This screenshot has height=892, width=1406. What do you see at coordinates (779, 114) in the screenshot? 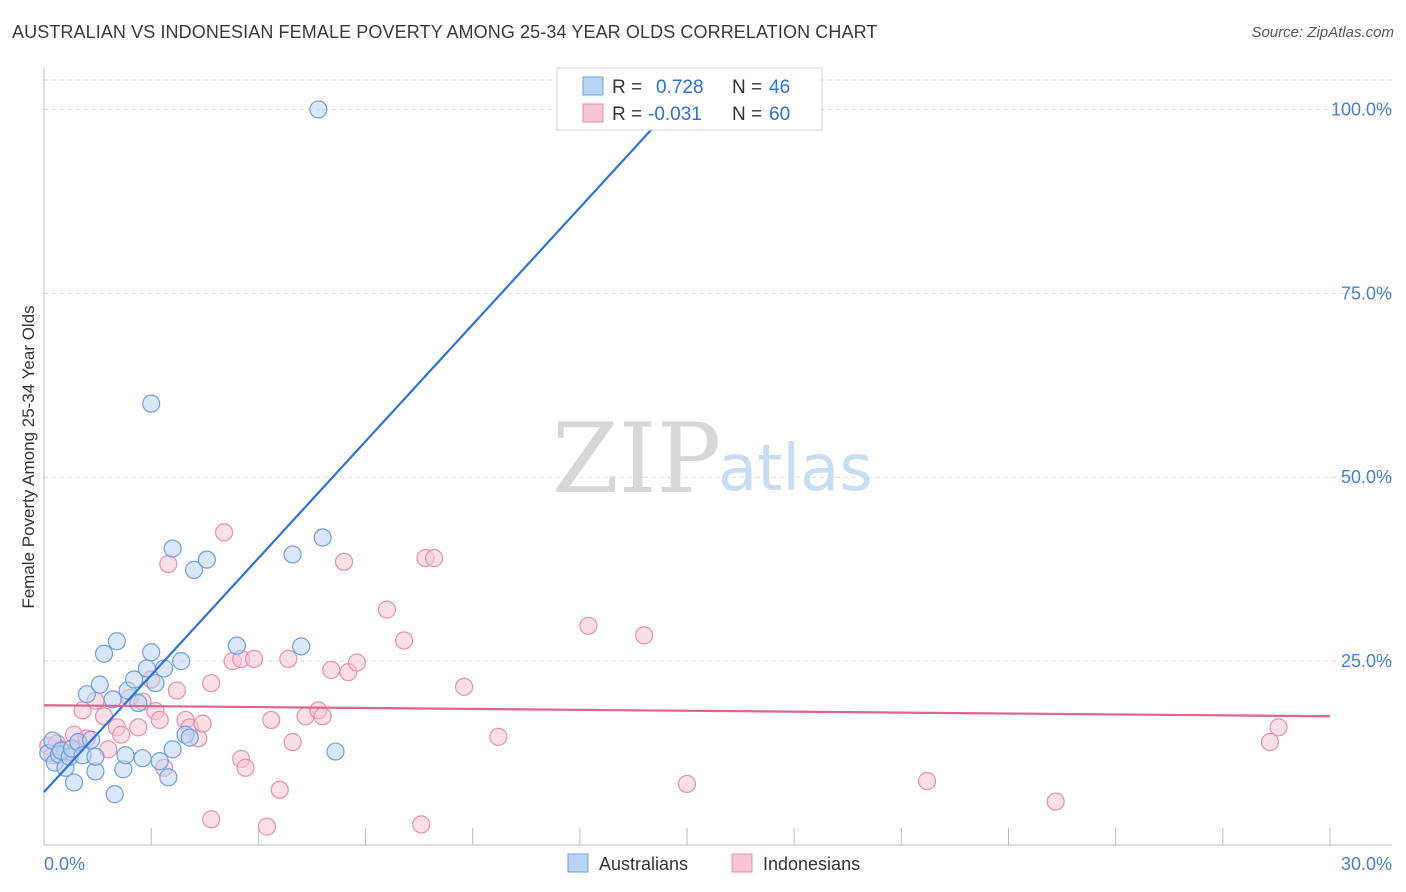
I see `legend-n-value-indonesians: 60` at bounding box center [779, 114].